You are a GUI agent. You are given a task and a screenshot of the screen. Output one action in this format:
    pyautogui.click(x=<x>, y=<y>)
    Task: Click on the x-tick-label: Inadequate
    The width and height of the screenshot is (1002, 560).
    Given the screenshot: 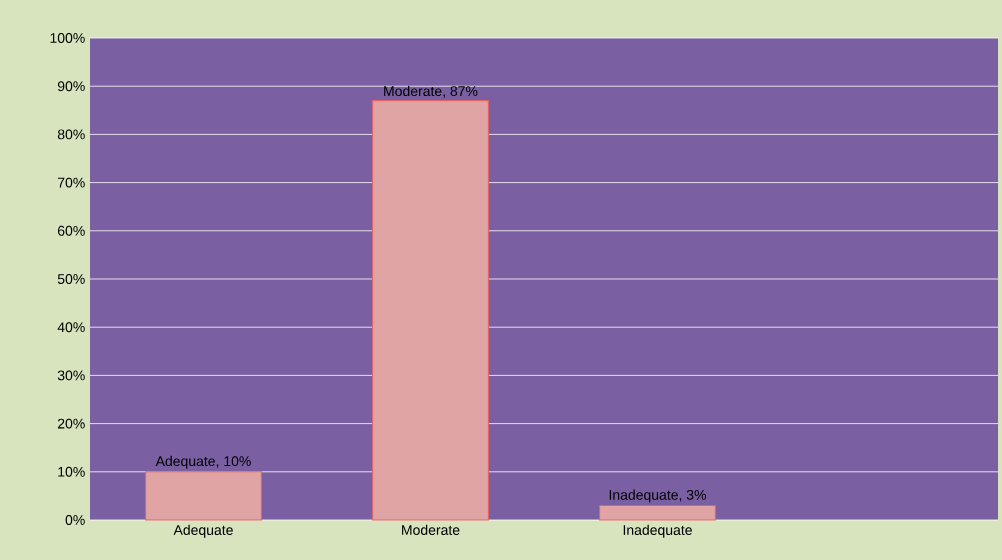 What is the action you would take?
    pyautogui.click(x=657, y=531)
    